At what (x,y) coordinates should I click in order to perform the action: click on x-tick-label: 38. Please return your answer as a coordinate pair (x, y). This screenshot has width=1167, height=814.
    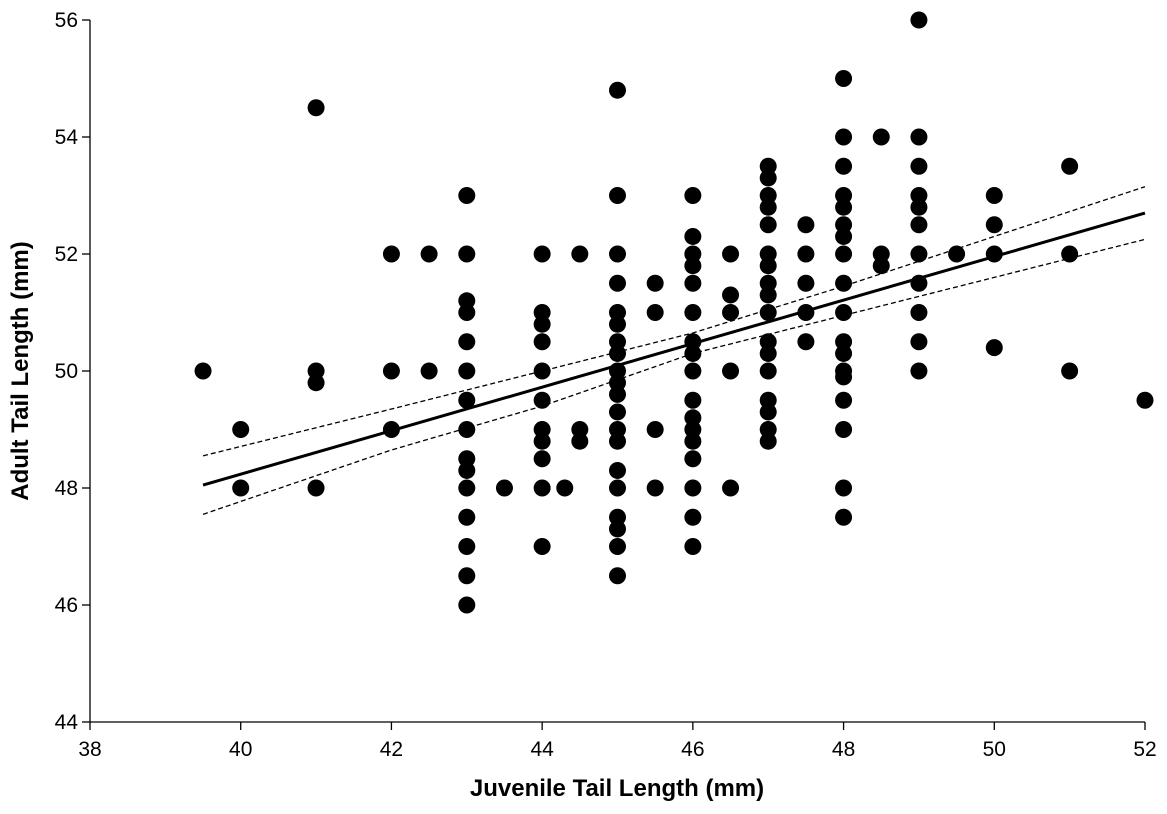
    Looking at the image, I should click on (89, 749).